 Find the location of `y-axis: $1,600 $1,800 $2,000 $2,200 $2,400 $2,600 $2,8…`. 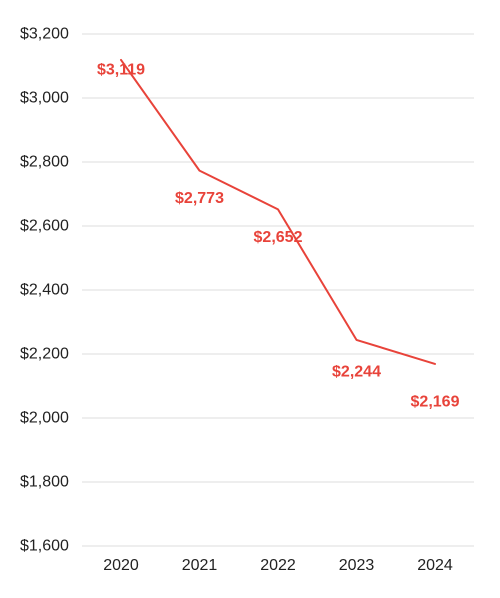

y-axis: $1,600 $1,800 $2,000 $2,200 $2,400 $2,600 $2,8… is located at coordinates (44, 290).